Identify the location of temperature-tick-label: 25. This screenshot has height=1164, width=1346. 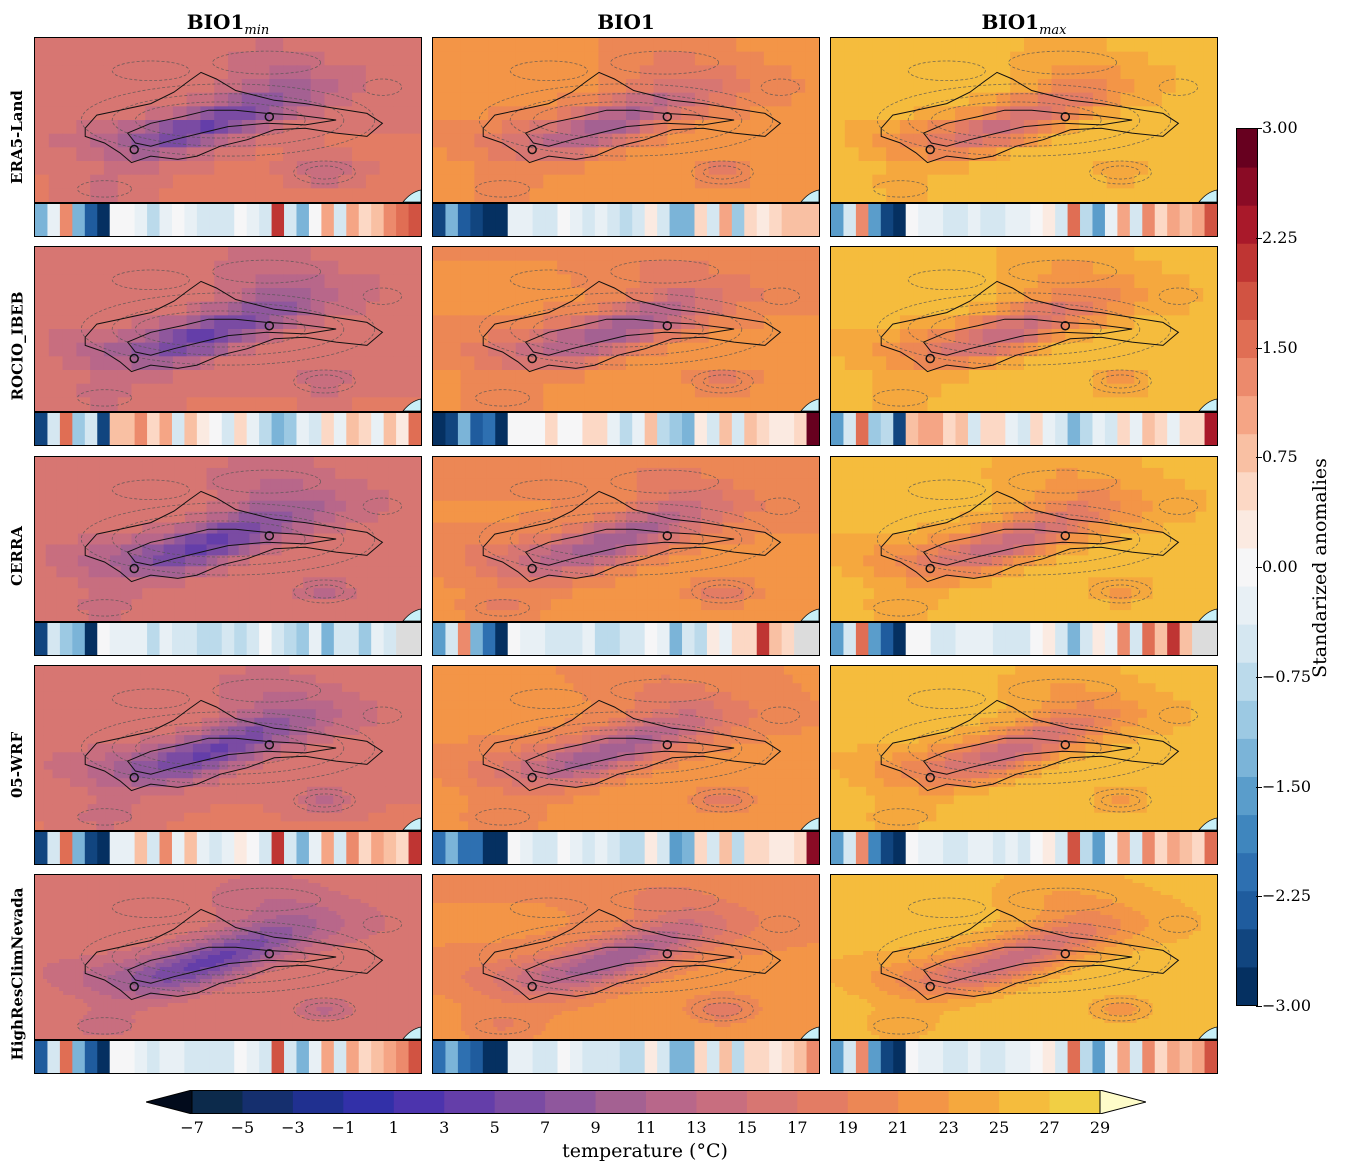
(999, 1127).